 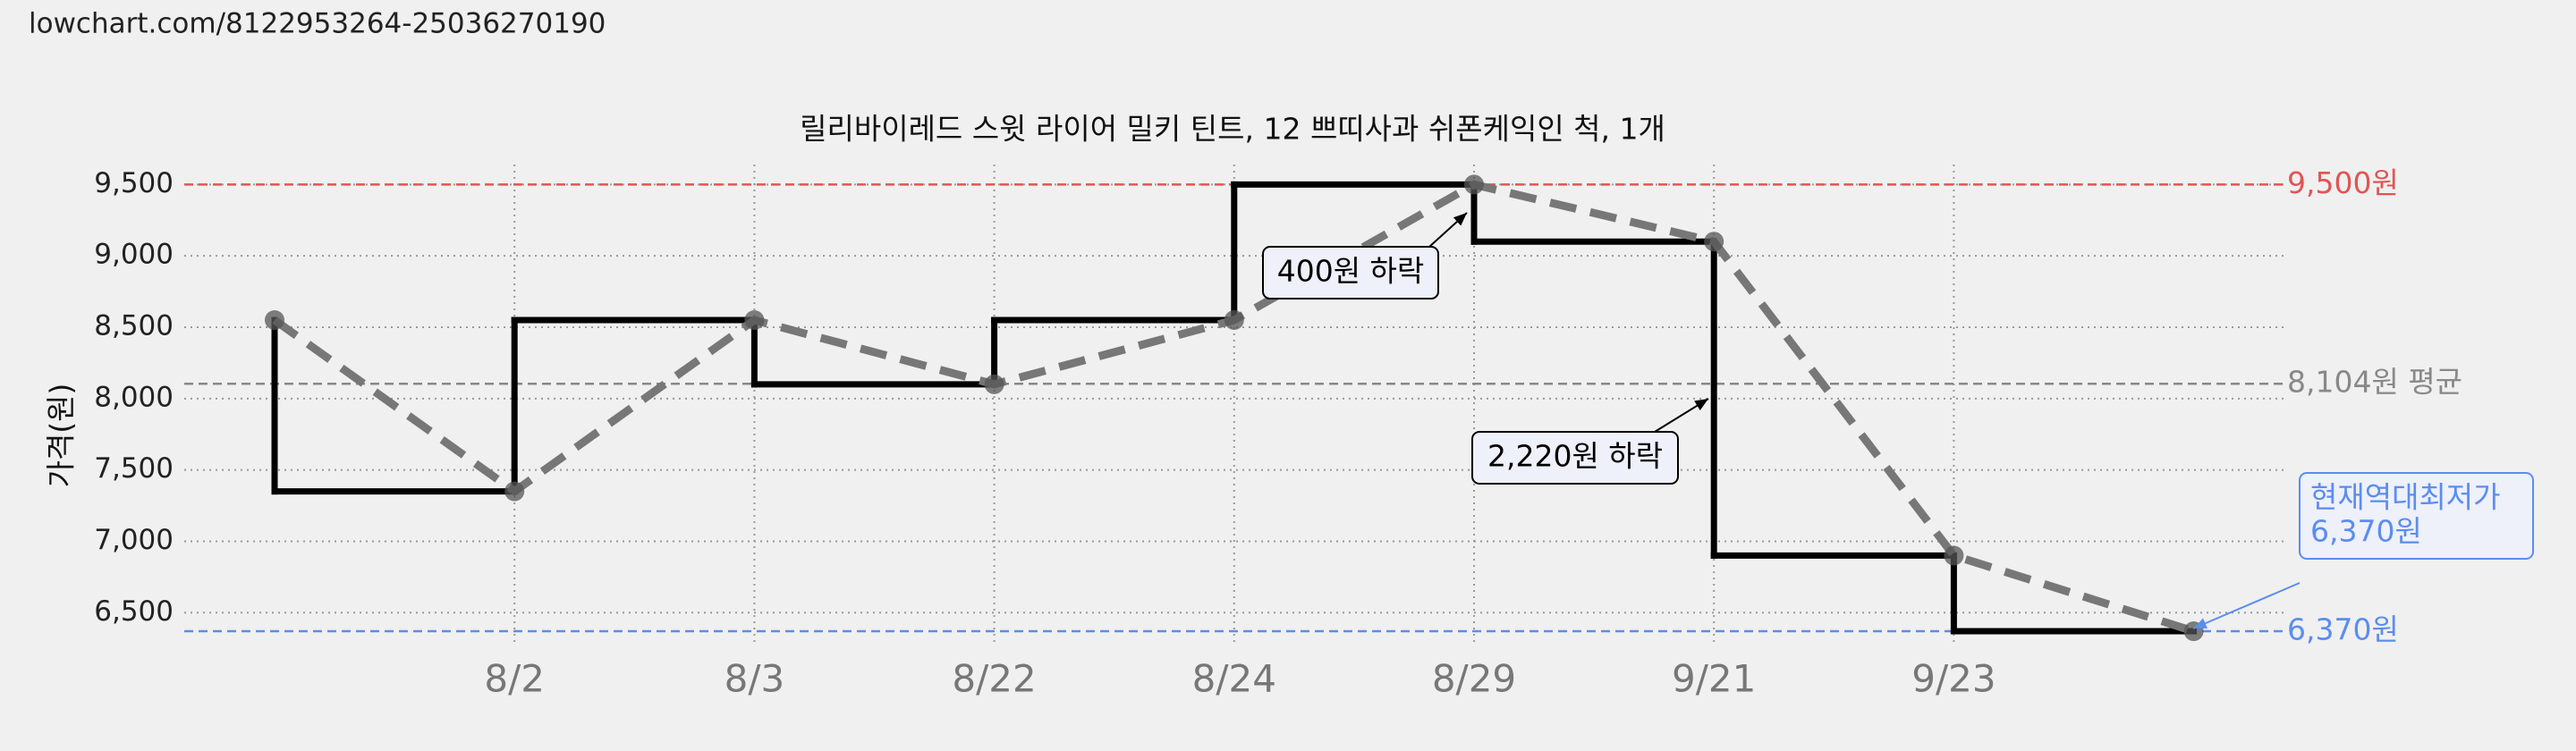 I want to click on y-tick-label: 7,000, so click(x=134, y=540).